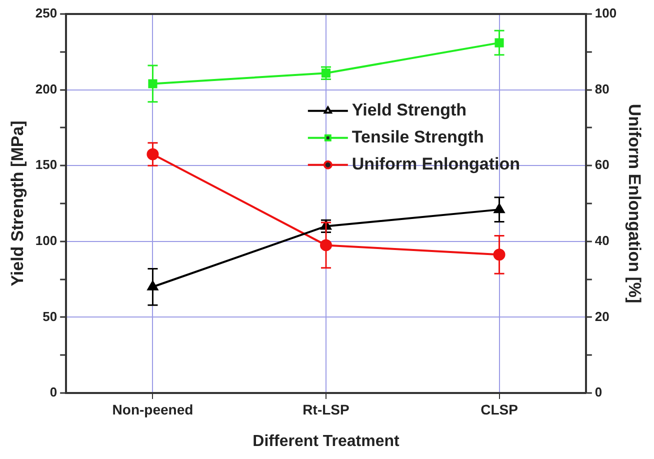  Describe the element at coordinates (602, 164) in the screenshot. I see `y2-tick-label: 60` at that location.